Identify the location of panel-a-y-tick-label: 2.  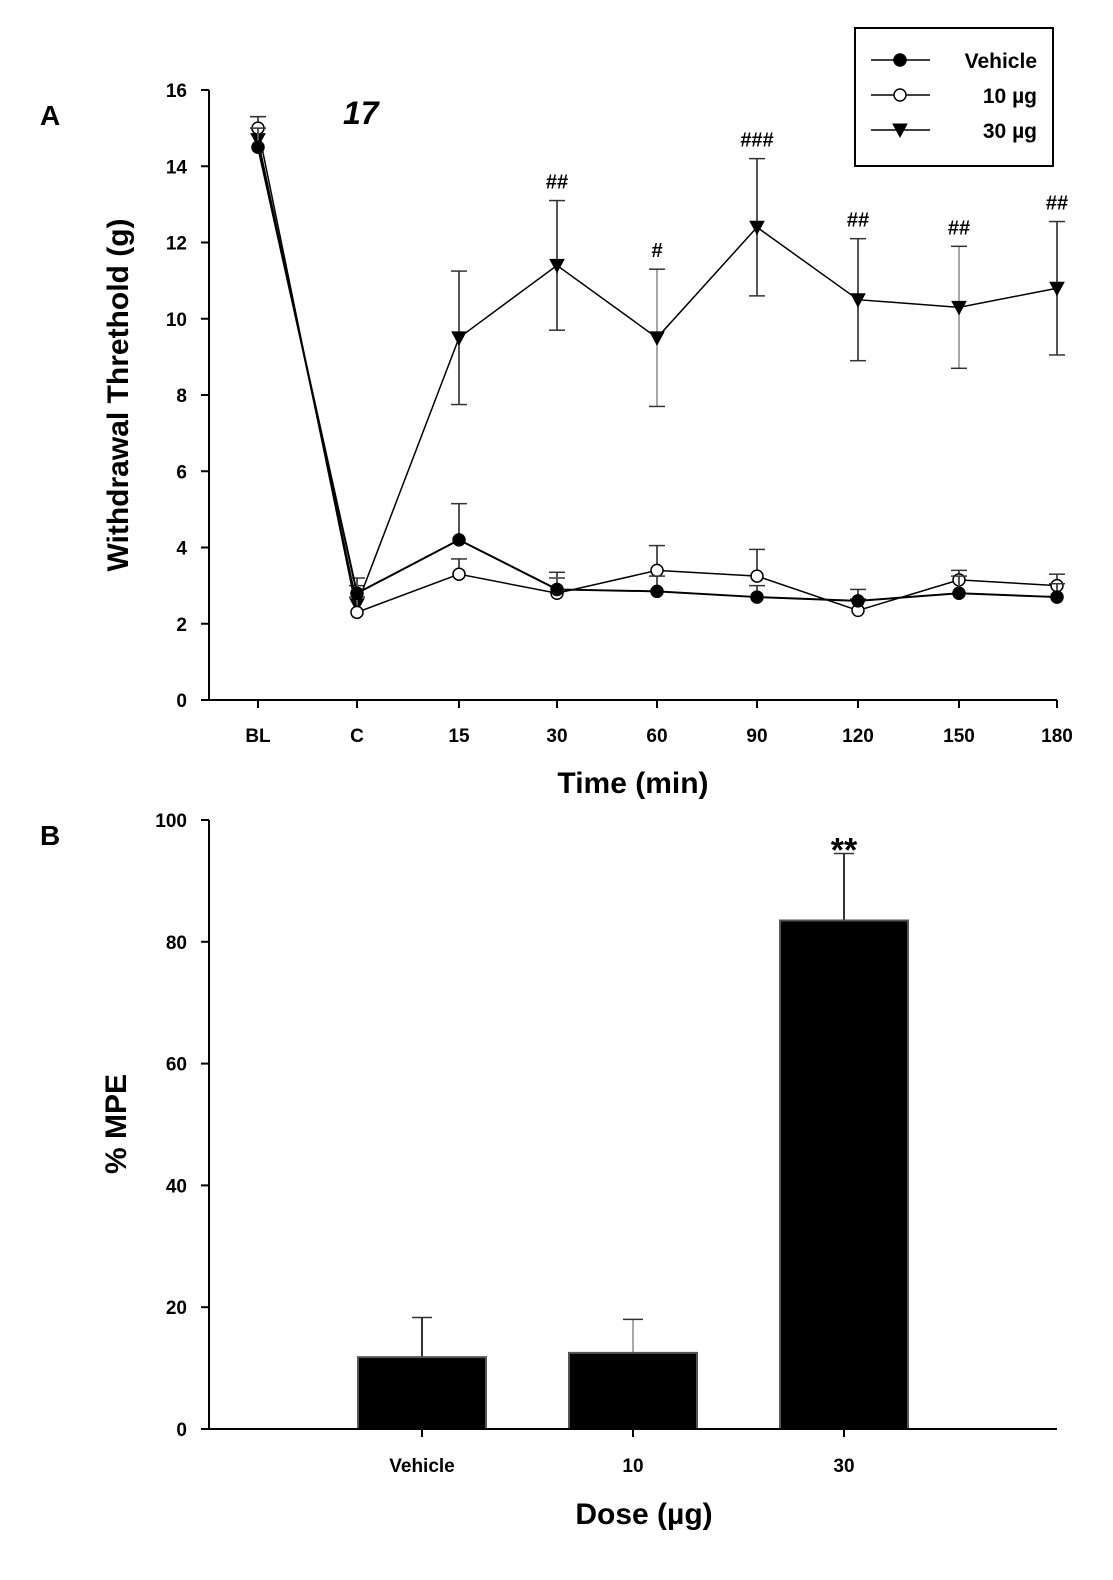
(181, 625).